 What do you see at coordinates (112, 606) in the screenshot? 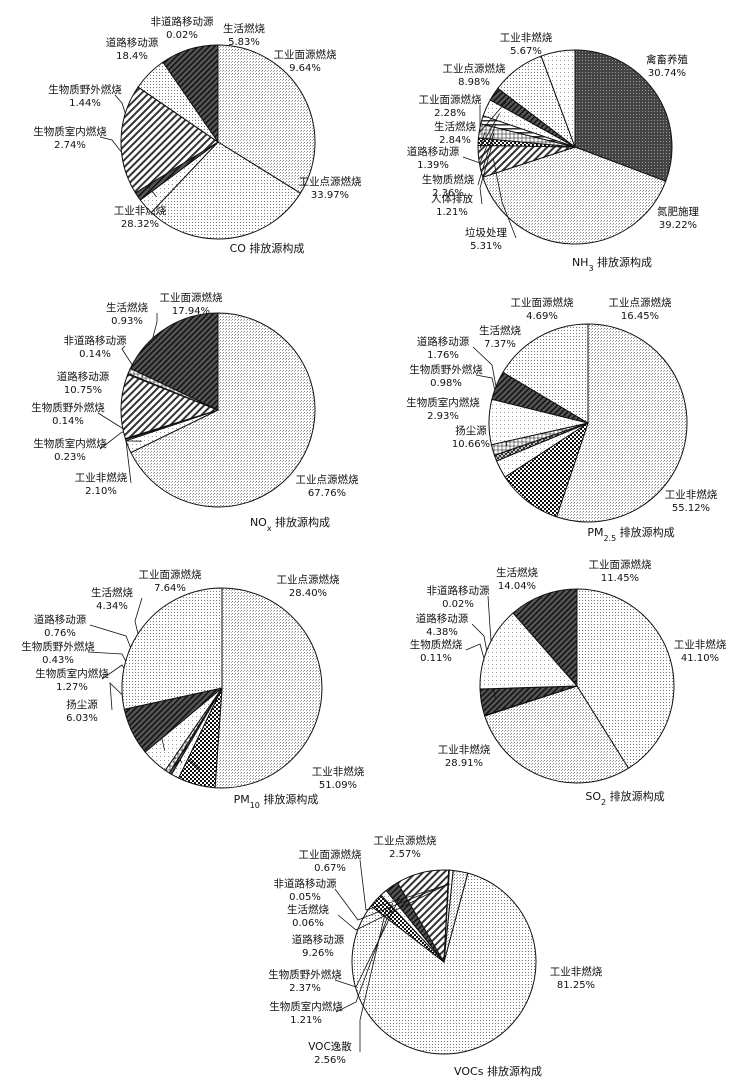
I see `slice-value-label: 4.34%` at bounding box center [112, 606].